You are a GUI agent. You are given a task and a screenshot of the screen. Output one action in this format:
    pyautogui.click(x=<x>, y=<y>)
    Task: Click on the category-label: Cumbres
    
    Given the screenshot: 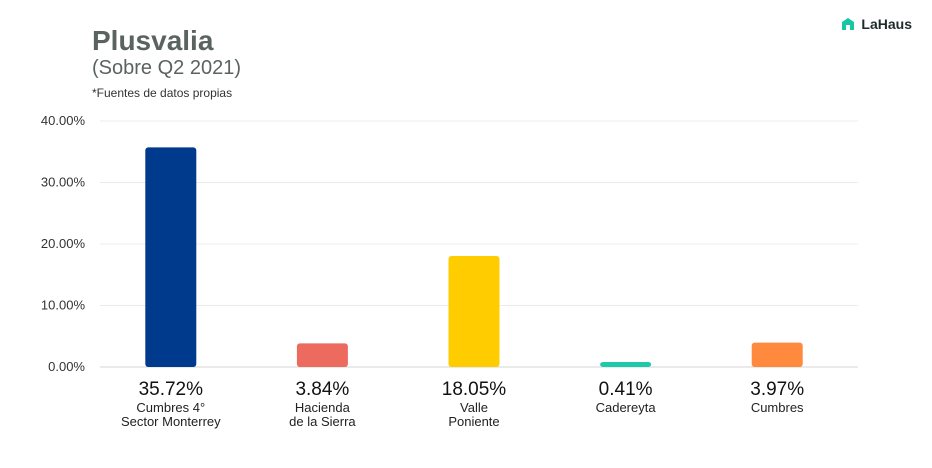 What is the action you would take?
    pyautogui.click(x=777, y=407)
    